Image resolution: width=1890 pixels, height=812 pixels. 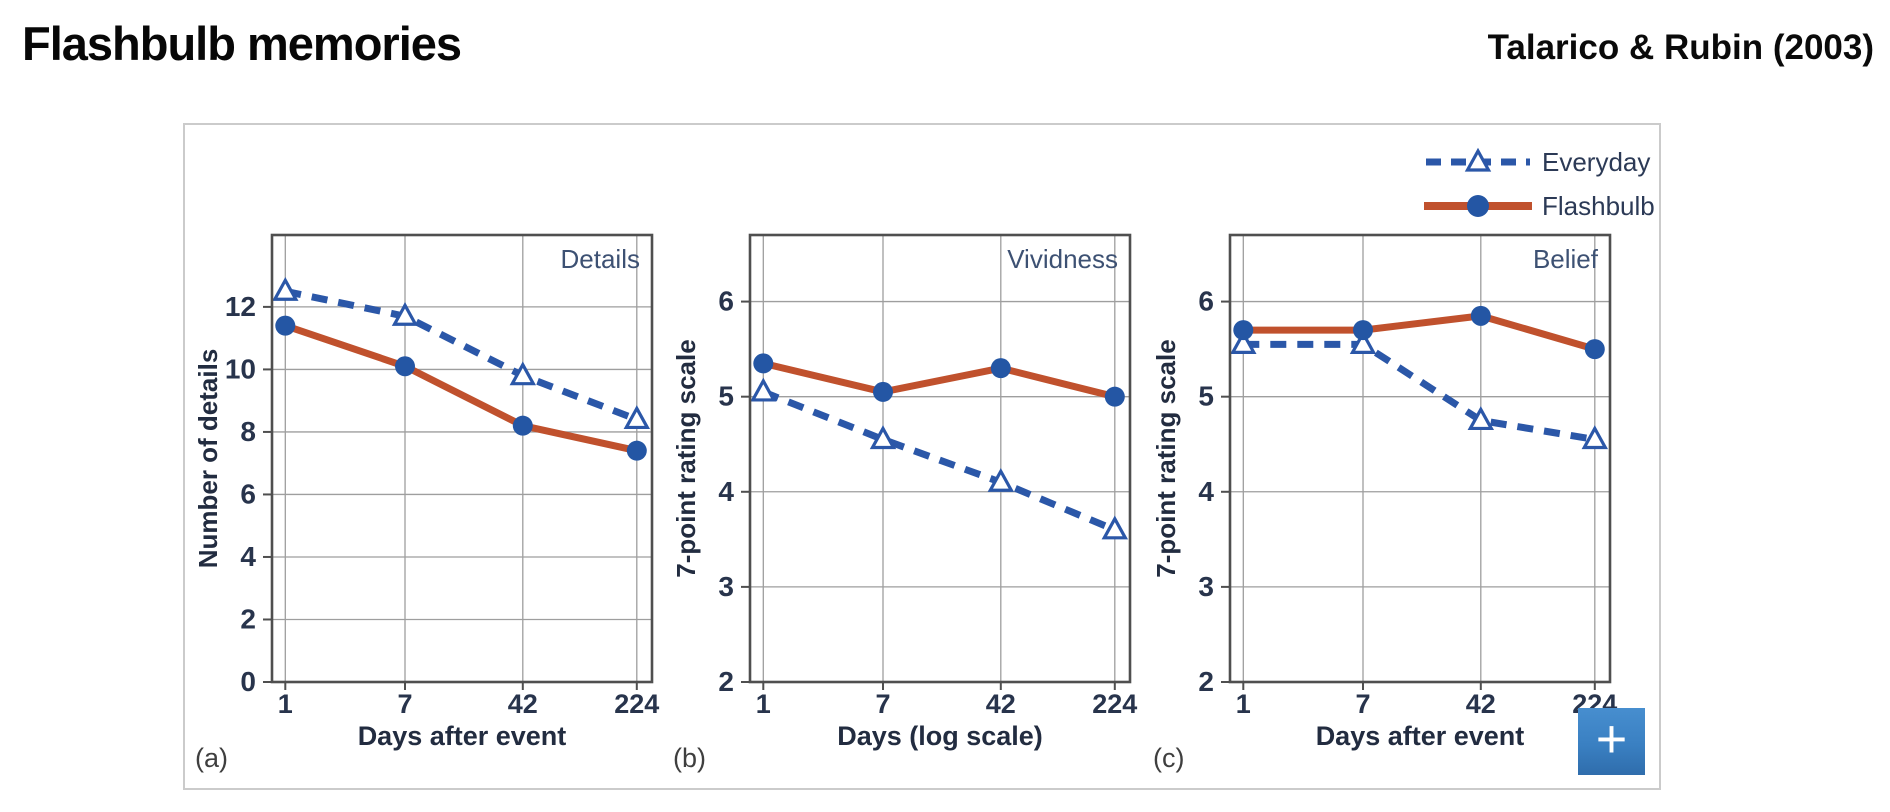 What do you see at coordinates (248, 431) in the screenshot?
I see `y-tick-label: 8` at bounding box center [248, 431].